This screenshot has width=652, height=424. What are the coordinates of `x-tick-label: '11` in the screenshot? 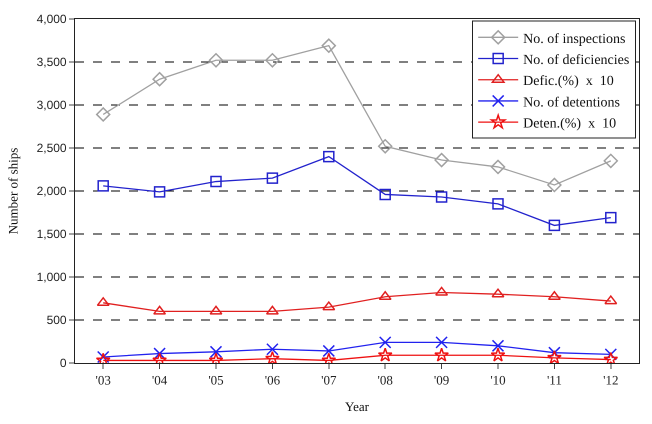 It's located at (554, 380).